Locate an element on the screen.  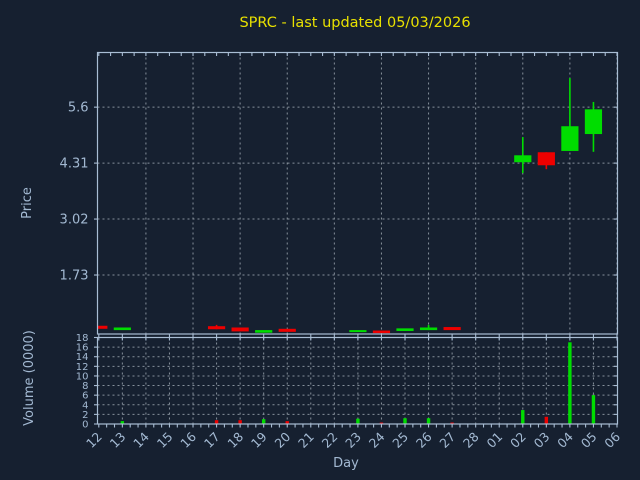
x-tick-label: 16 is located at coordinates (188, 440).